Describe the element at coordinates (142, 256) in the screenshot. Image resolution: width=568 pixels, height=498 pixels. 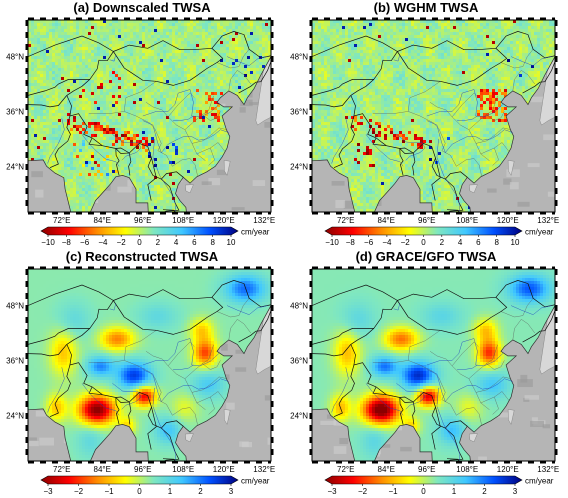
I see `panel-title: (c) Reconstructed TWSA` at that location.